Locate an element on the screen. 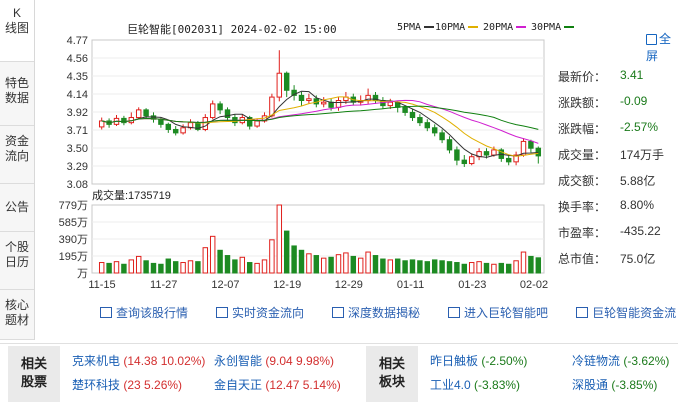  related-item: 冷链物流 (-3.62%) is located at coordinates (620, 360).